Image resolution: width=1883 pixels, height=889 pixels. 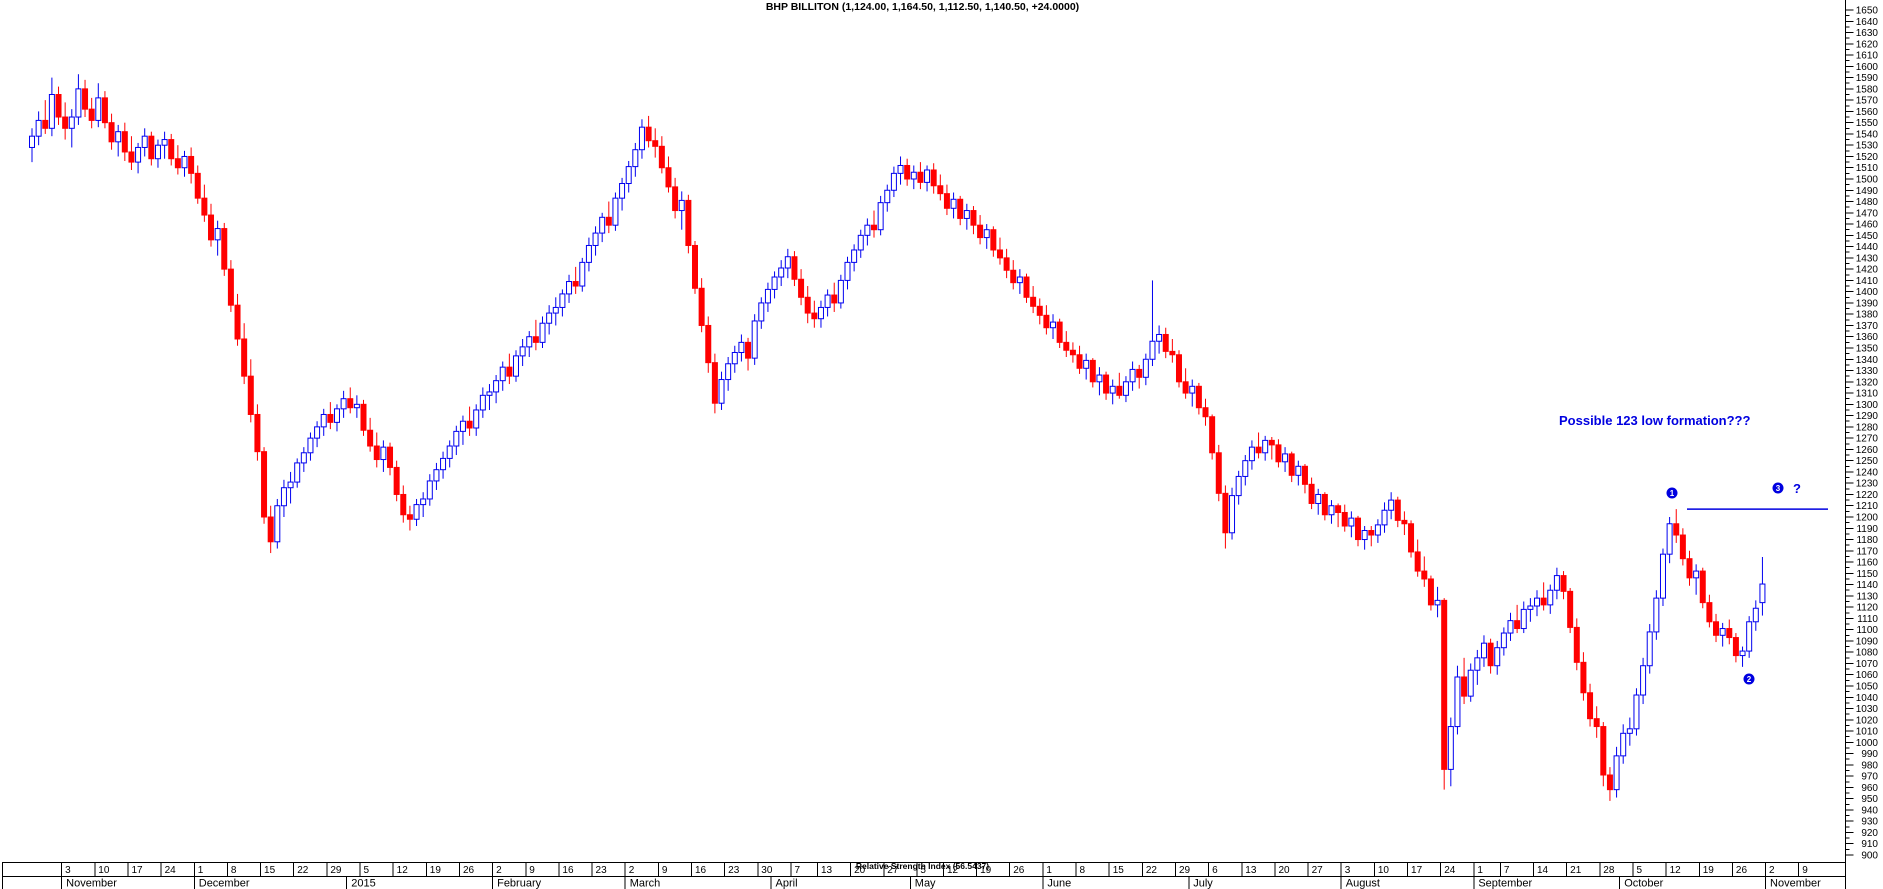 I want to click on svg-text: 1420, so click(x=1867, y=270).